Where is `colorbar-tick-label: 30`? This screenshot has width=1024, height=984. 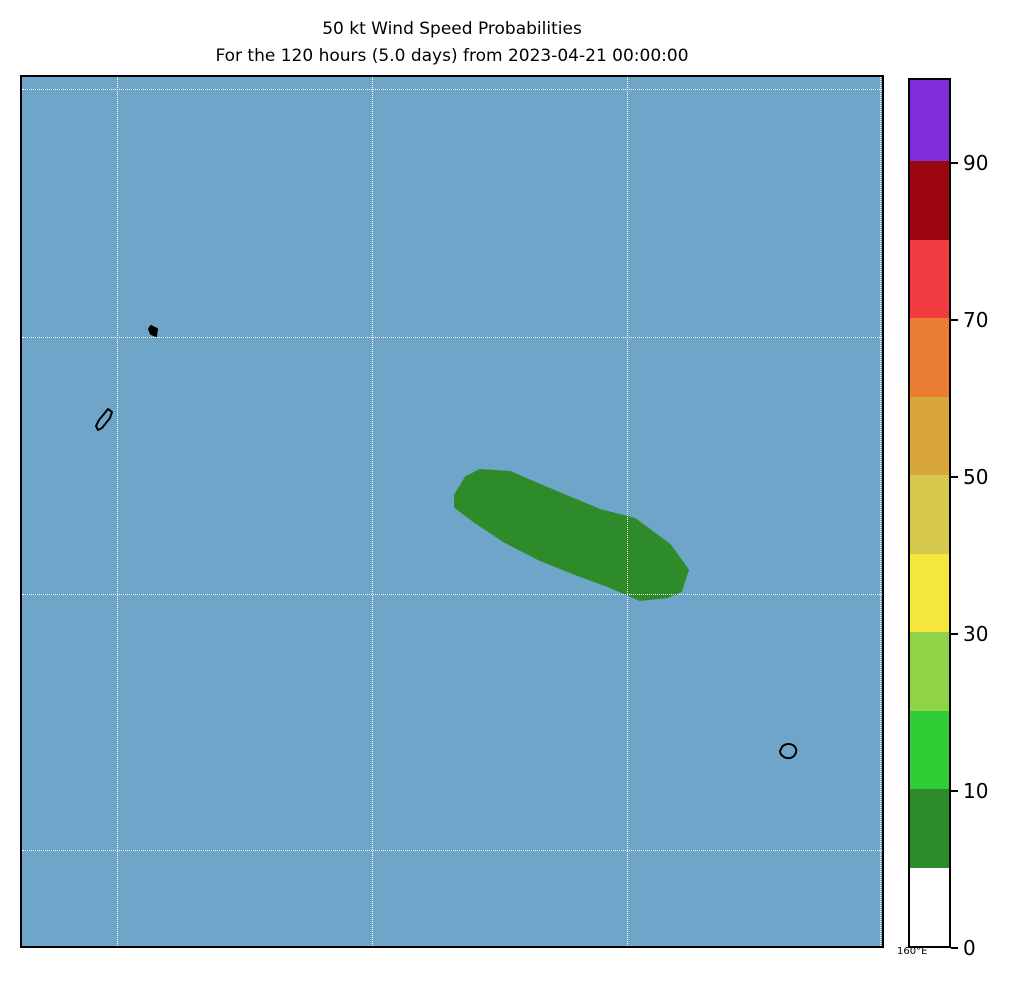
colorbar-tick-label: 30 is located at coordinates (976, 634).